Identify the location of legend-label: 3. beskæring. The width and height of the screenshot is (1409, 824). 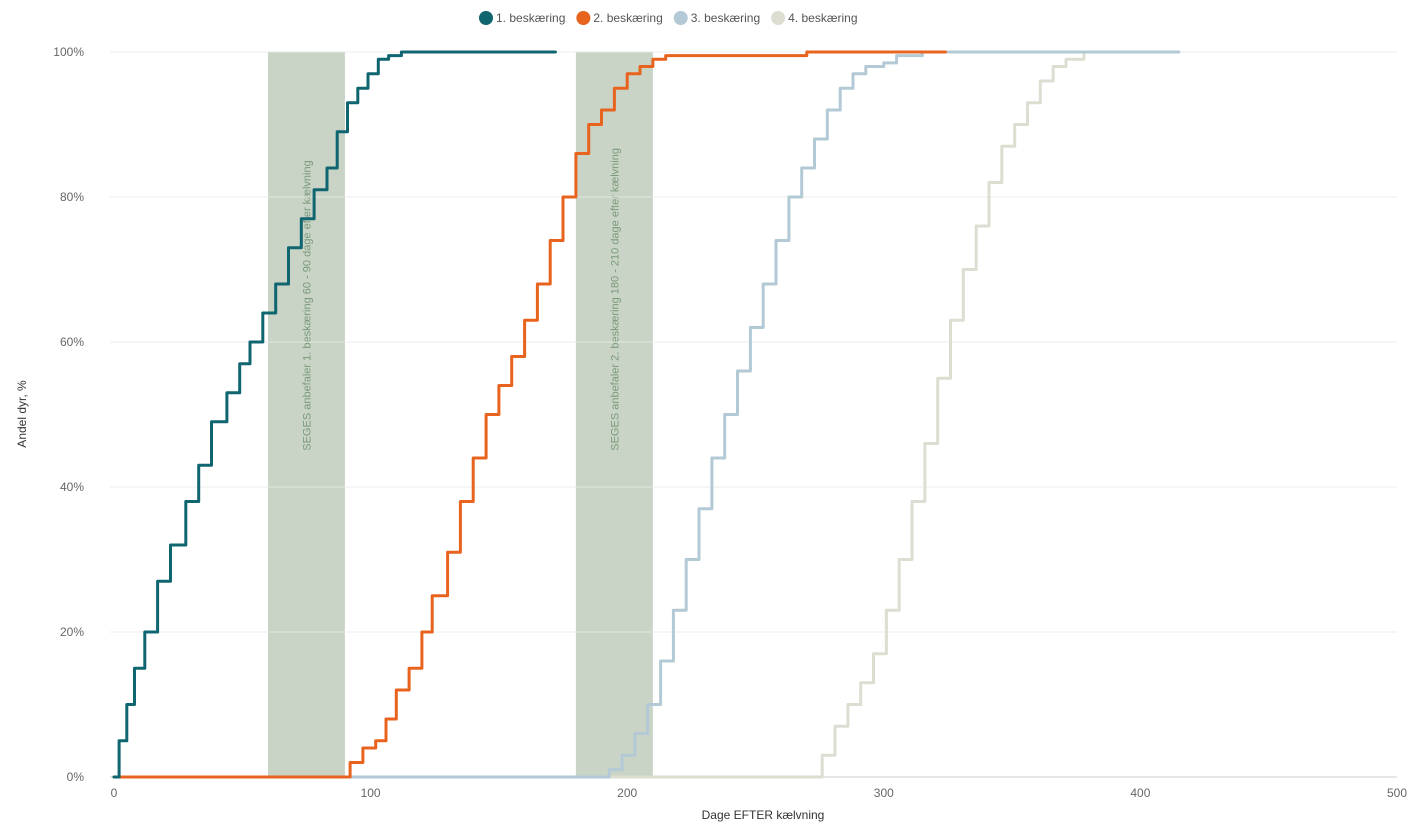
(725, 18).